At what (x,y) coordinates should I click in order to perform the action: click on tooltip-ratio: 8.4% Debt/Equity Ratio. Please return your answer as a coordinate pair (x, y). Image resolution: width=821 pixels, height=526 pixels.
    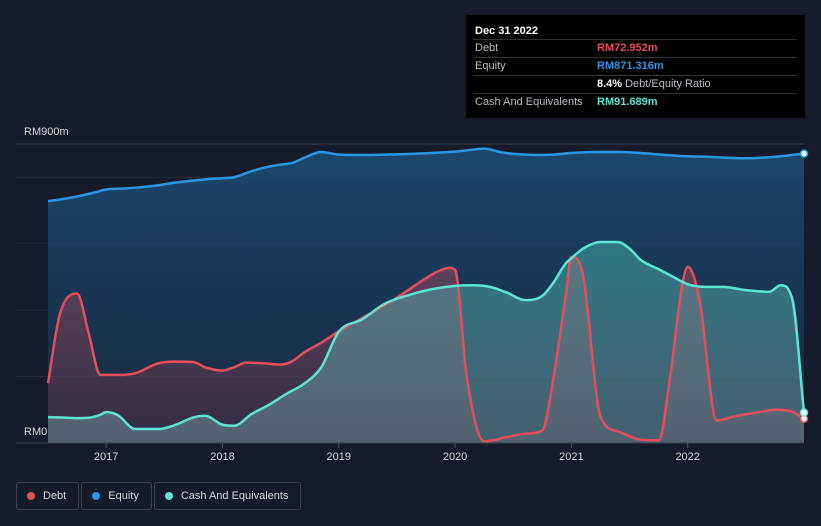
    Looking at the image, I should click on (654, 84).